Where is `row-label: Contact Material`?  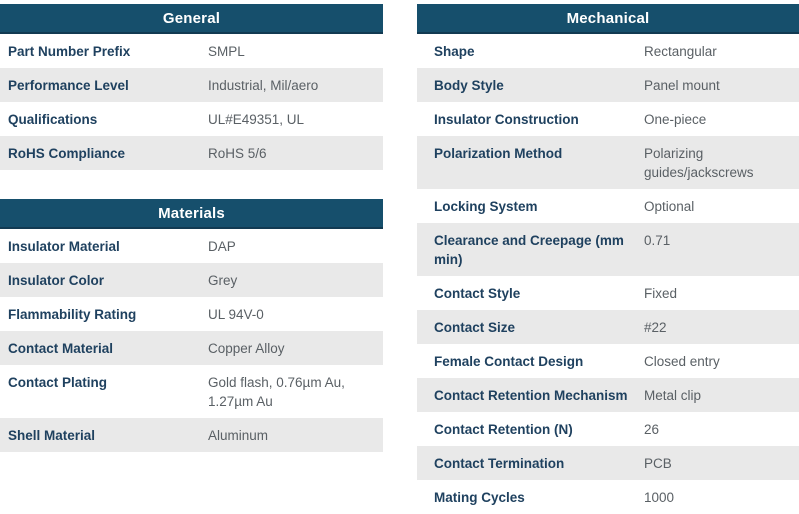
row-label: Contact Material is located at coordinates (61, 348).